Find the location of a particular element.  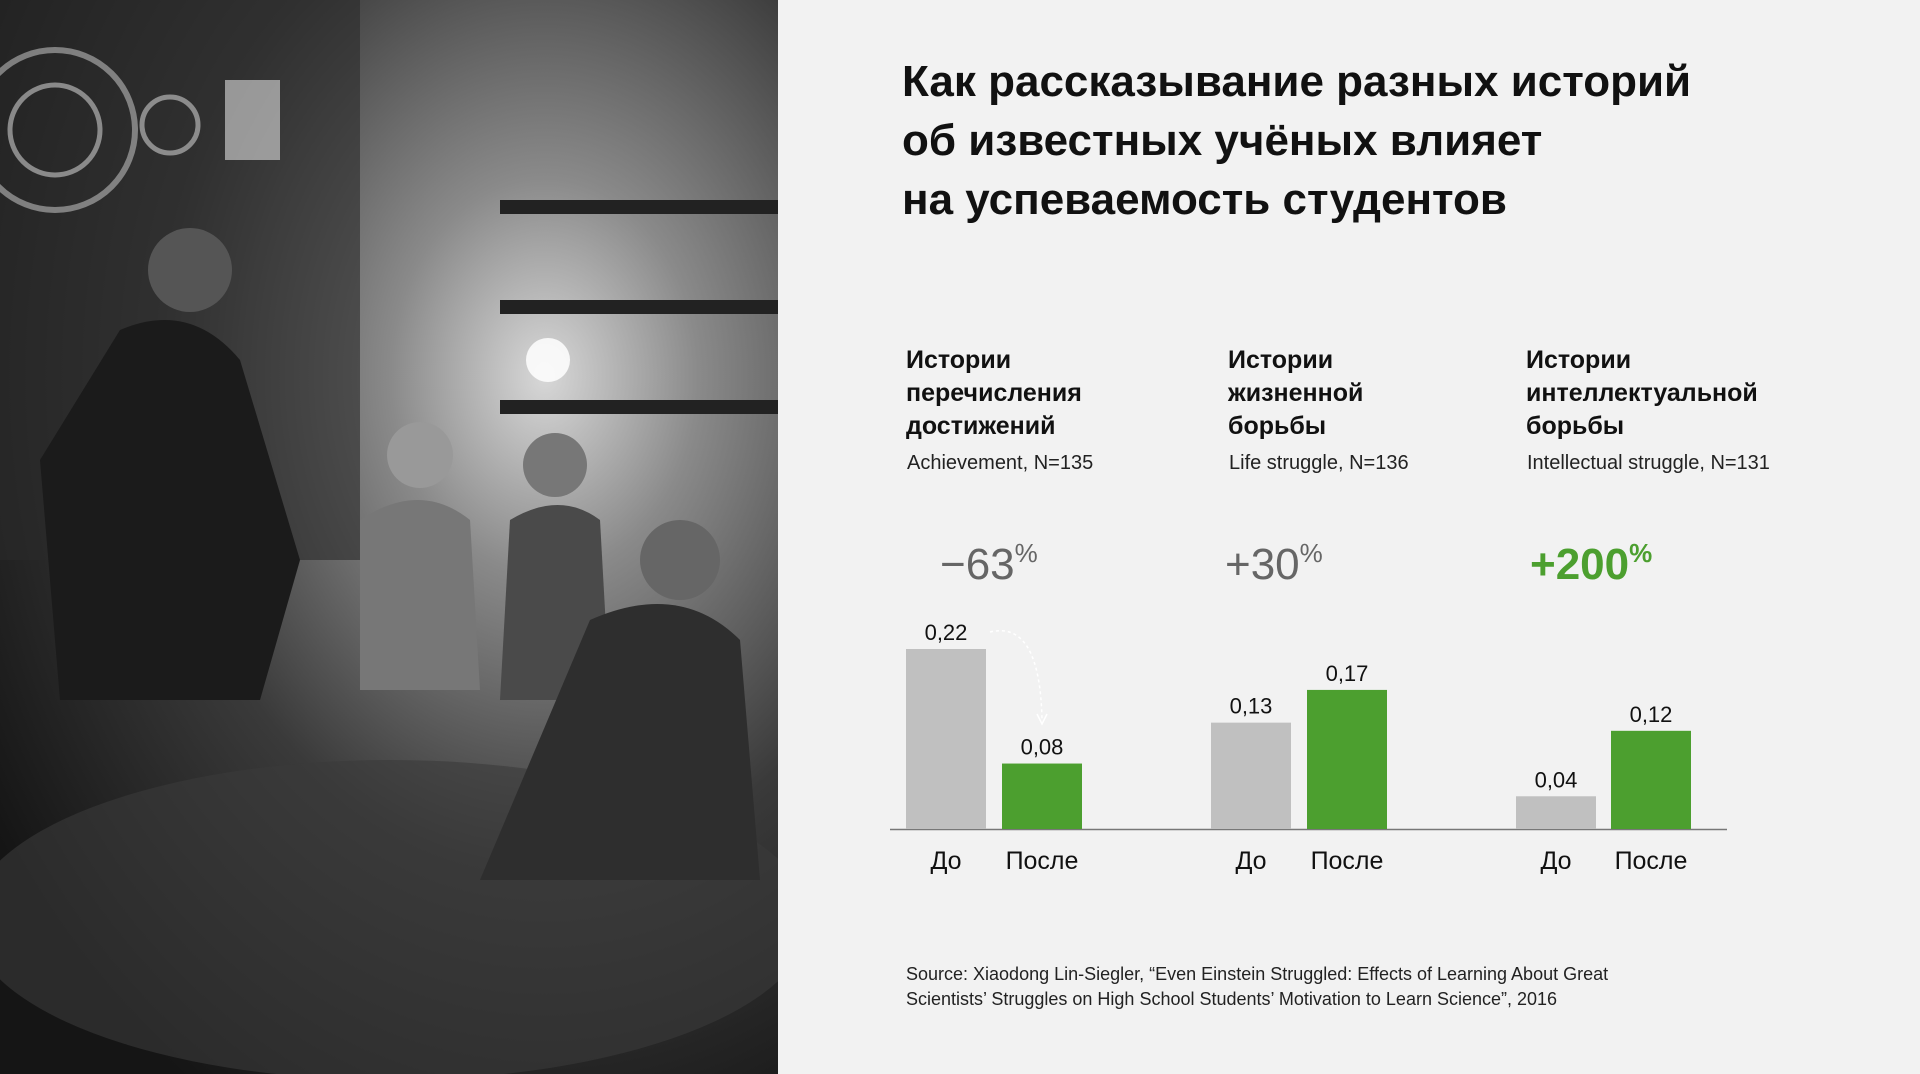

group-title-line: достижений is located at coordinates (981, 426).